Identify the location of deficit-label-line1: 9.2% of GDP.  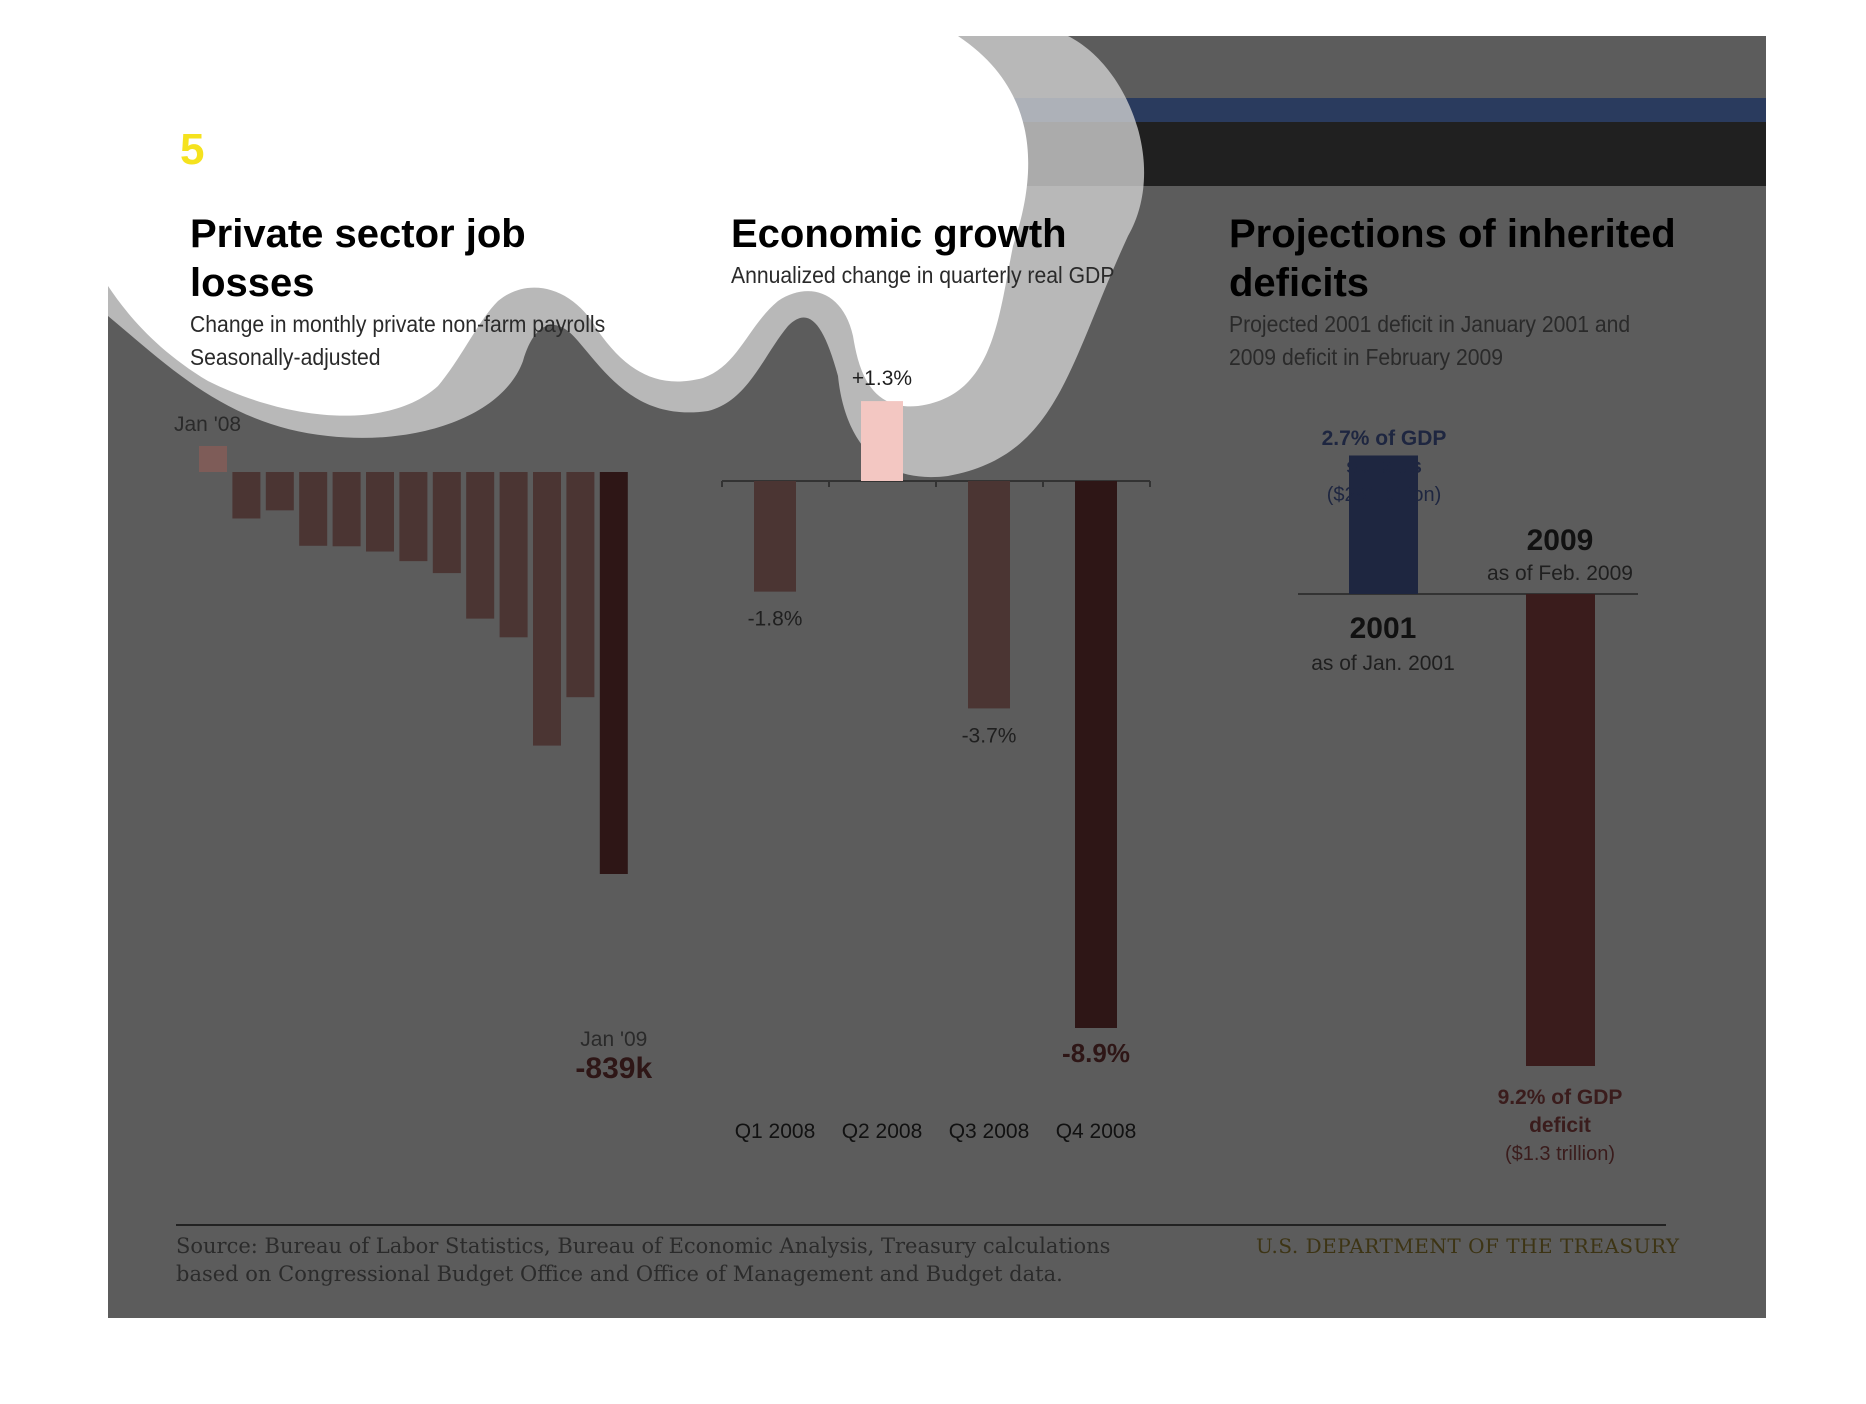
(1560, 1097).